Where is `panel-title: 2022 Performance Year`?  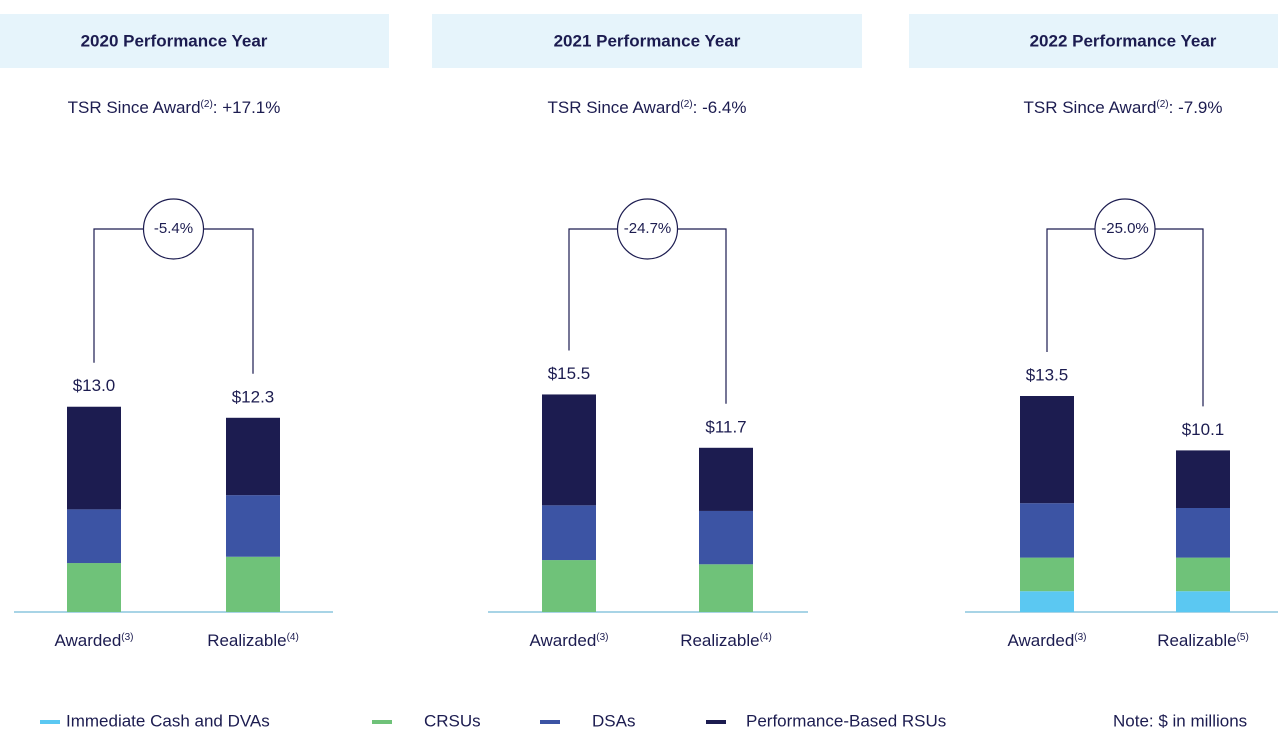 panel-title: 2022 Performance Year is located at coordinates (1123, 40).